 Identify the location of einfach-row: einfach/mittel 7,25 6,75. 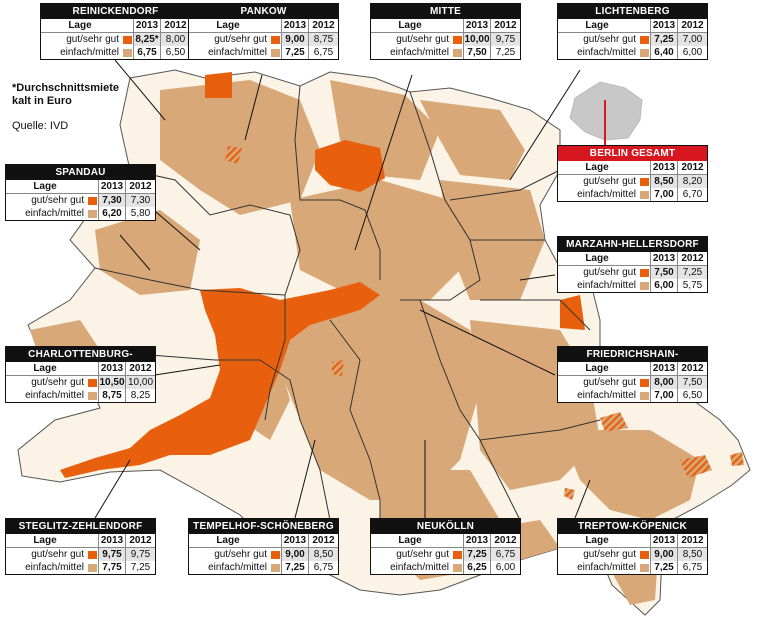
(632, 567).